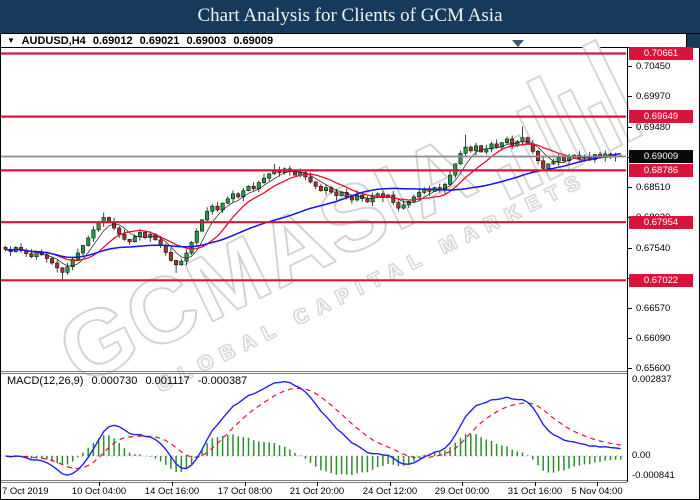 This screenshot has height=500, width=700. What do you see at coordinates (693, 41) in the screenshot?
I see `header-corner-mark` at bounding box center [693, 41].